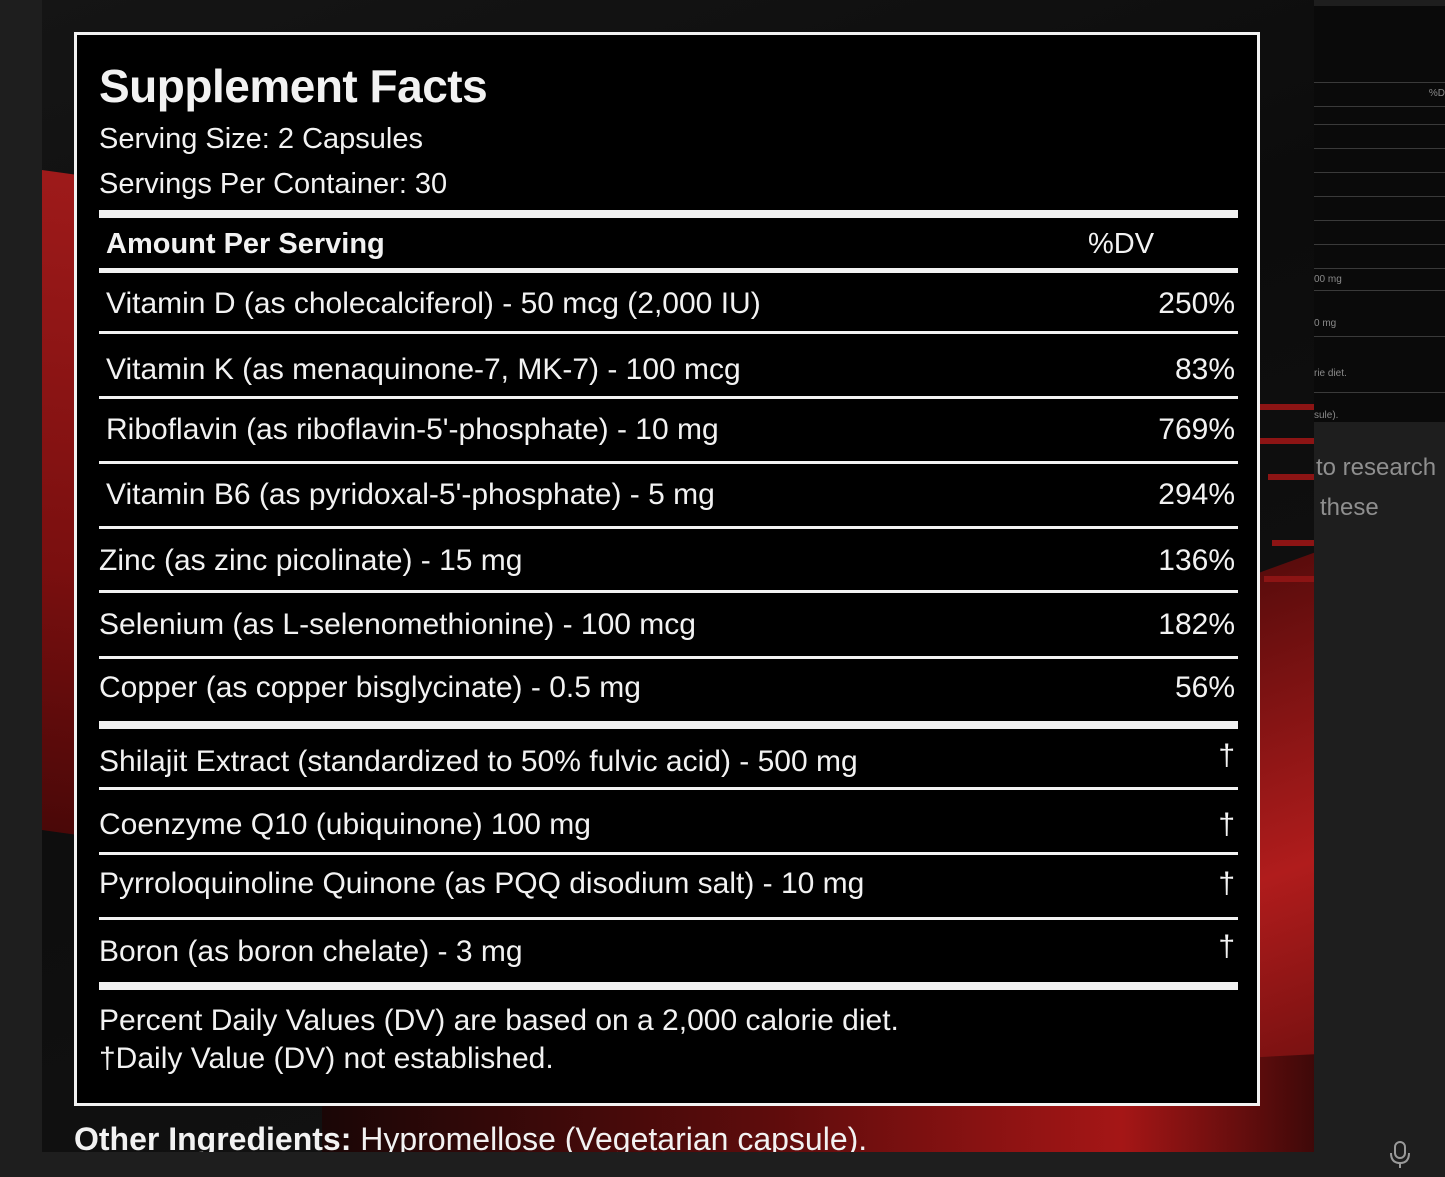 Image resolution: width=1445 pixels, height=1177 pixels. I want to click on ingredient-name: Boron (as boron chelate) - 3 mg, so click(311, 951).